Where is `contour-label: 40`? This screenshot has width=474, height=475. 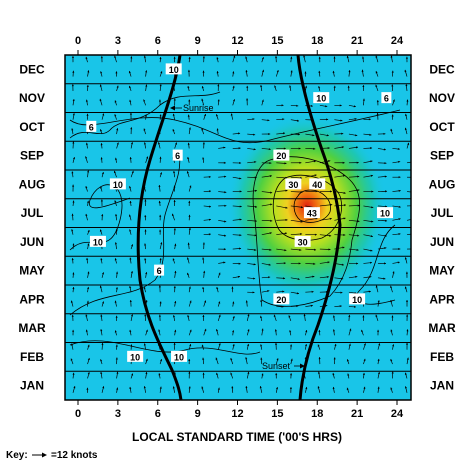
contour-label: 40 is located at coordinates (317, 184).